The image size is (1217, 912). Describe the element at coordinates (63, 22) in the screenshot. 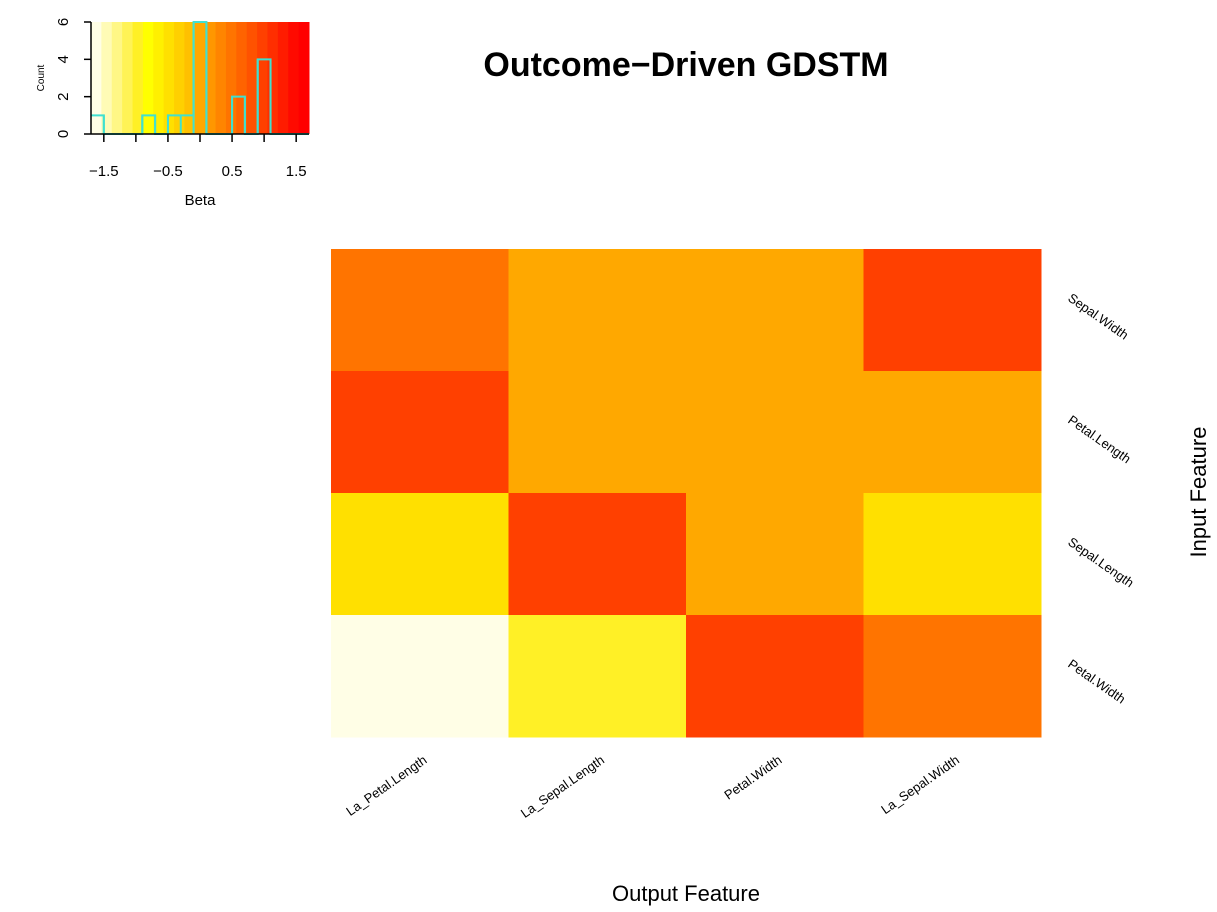

I see `color-key-y-tick-label: 6` at that location.